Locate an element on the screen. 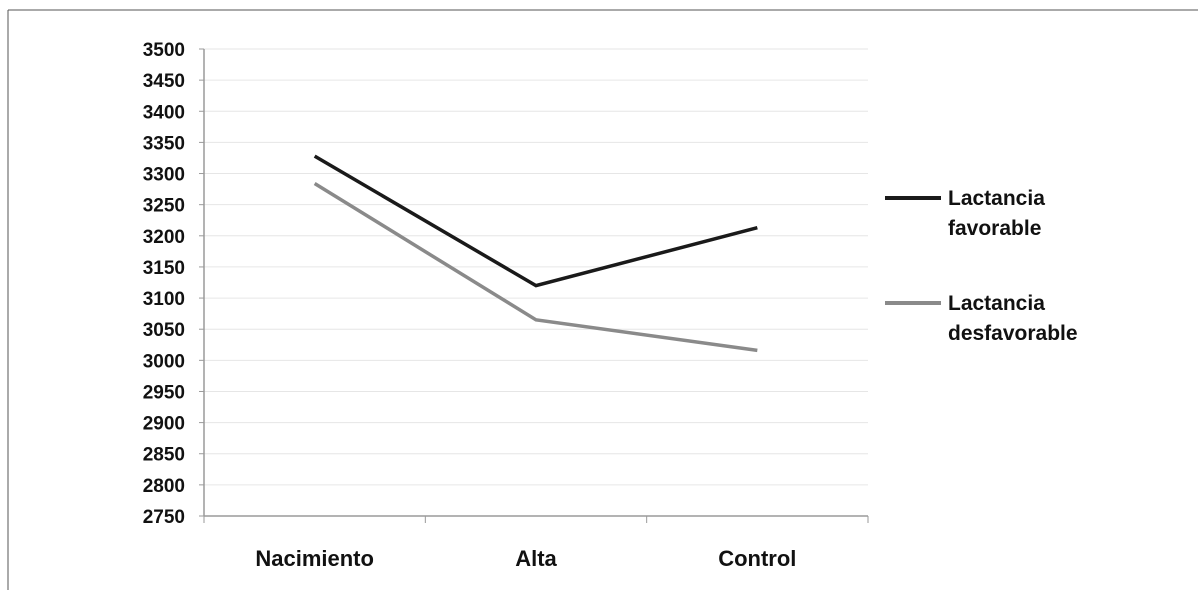 Image resolution: width=1198 pixels, height=590 pixels. y-tick-label: 2900 is located at coordinates (164, 424).